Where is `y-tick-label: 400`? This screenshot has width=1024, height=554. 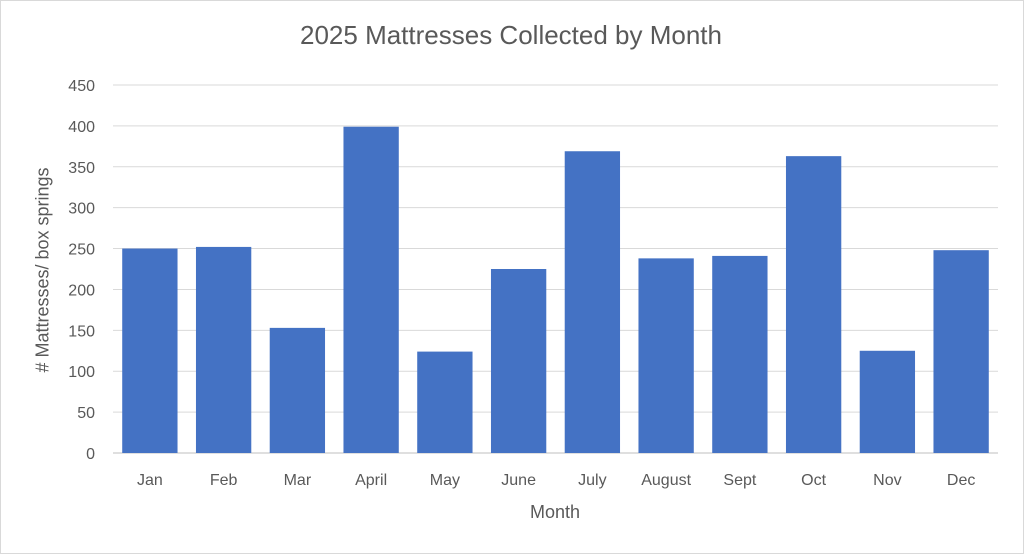 y-tick-label: 400 is located at coordinates (81, 127).